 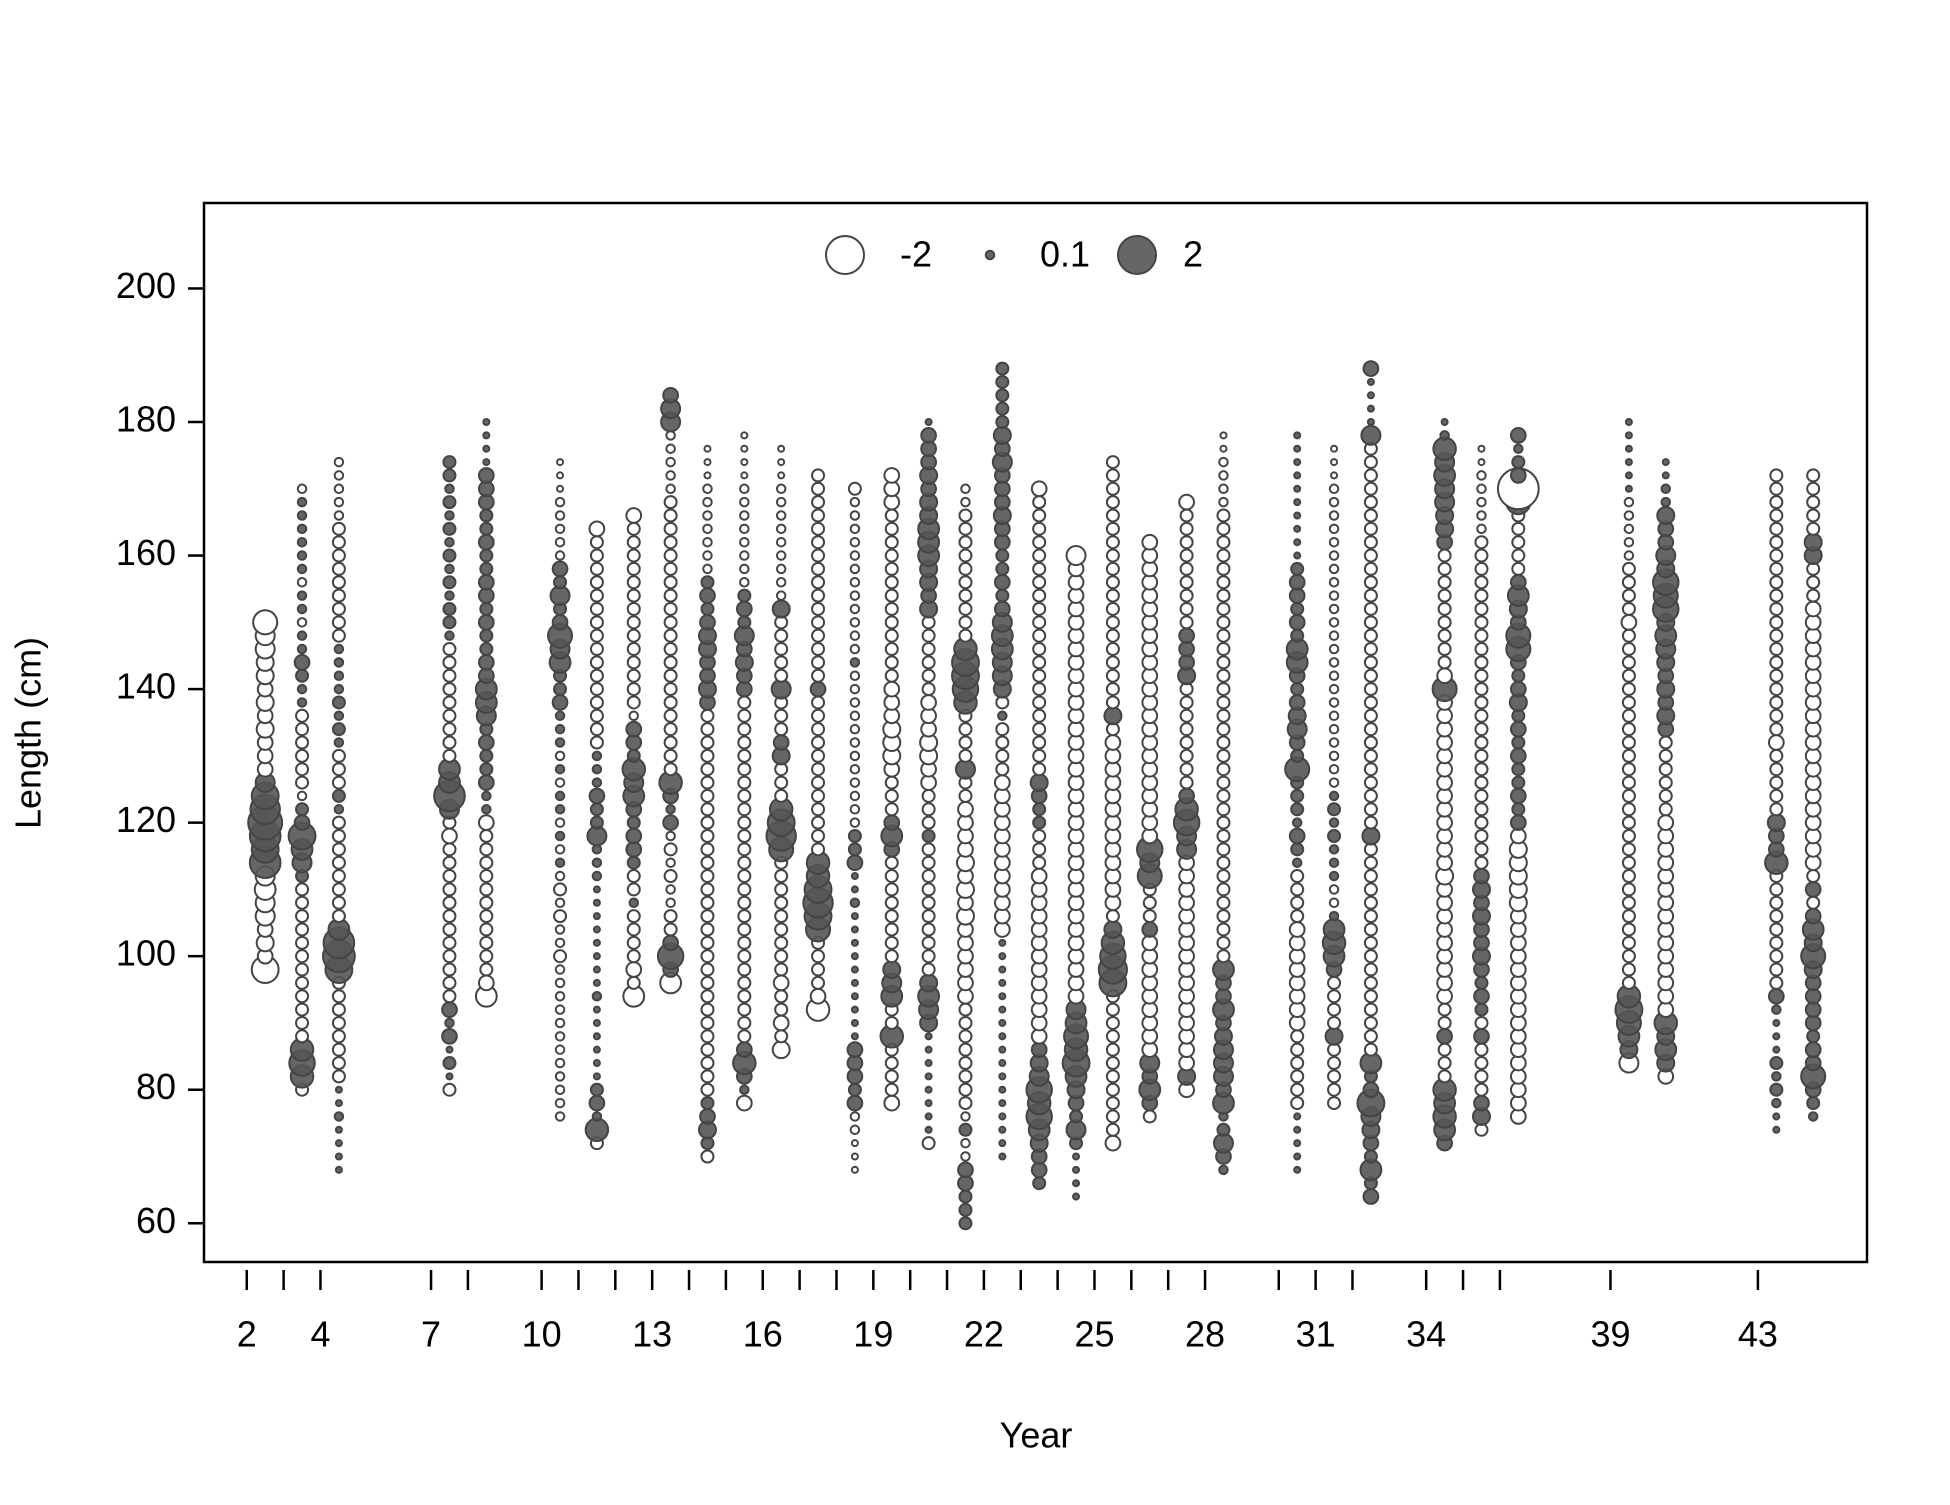 I want to click on x-tick-label: 43, so click(x=1758, y=1334).